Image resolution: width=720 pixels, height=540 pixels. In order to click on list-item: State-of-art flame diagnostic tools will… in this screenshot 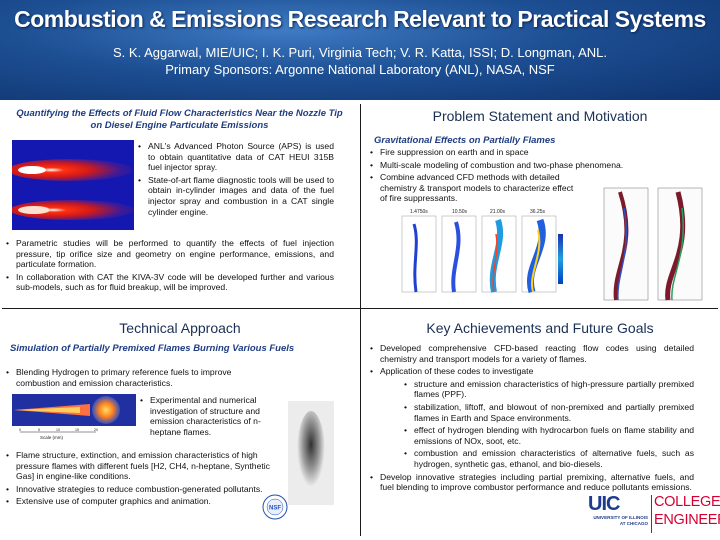, I will do `click(236, 196)`.